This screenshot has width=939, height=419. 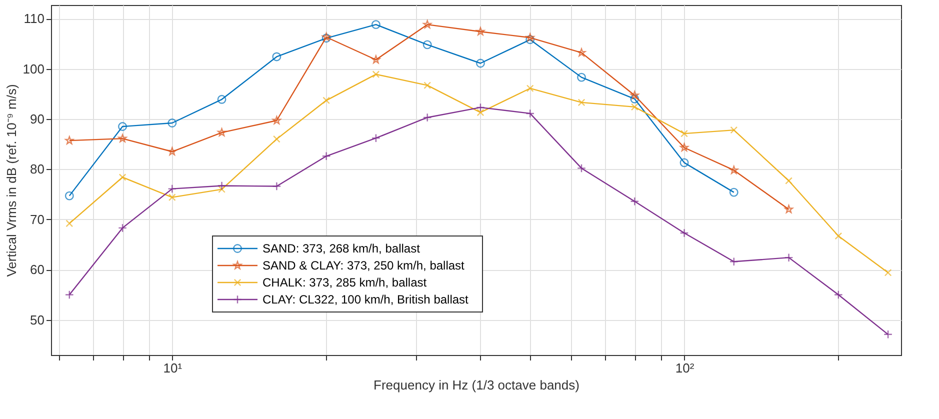 I want to click on y-tick-label: 80, so click(x=37, y=169).